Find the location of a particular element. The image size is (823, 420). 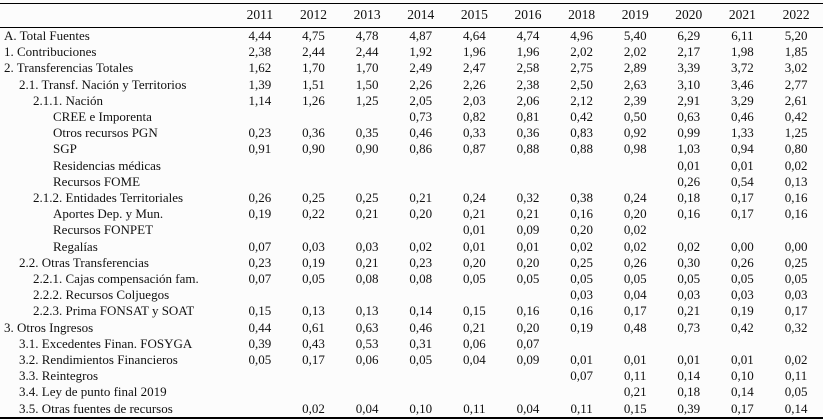

value-cell: 0,73 is located at coordinates (689, 327).